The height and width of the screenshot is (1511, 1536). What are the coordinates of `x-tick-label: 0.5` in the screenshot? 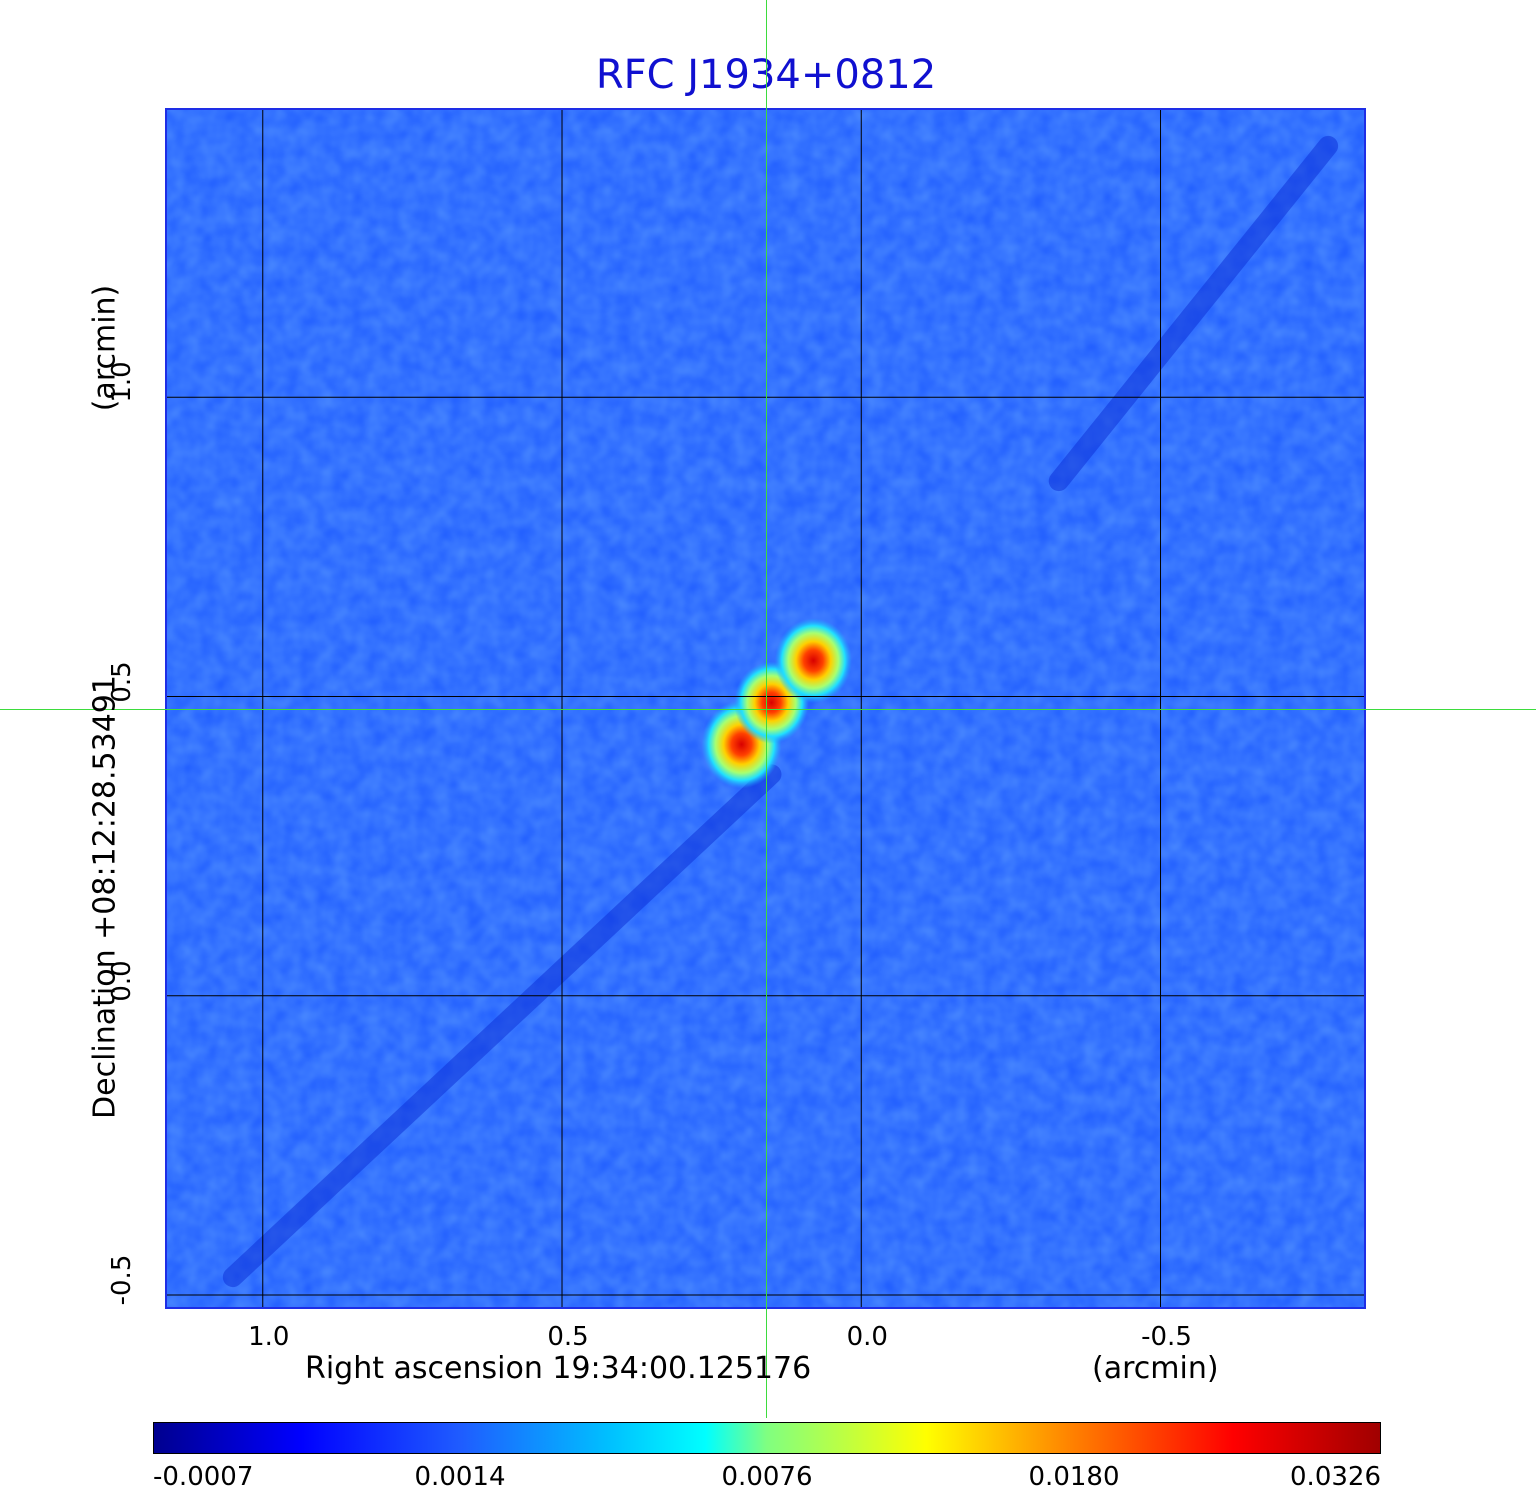 It's located at (568, 1337).